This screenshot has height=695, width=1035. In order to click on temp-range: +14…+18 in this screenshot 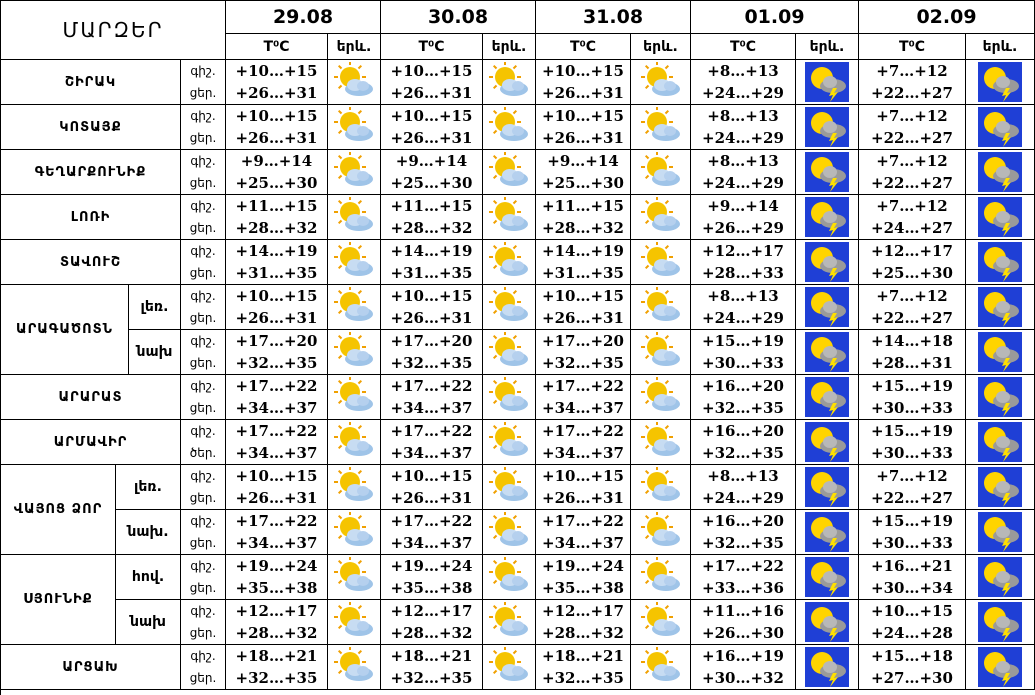, I will do `click(912, 341)`.